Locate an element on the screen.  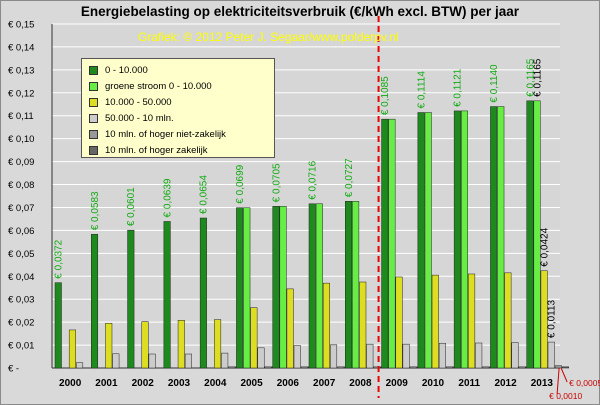
x-tick-label: 2013 is located at coordinates (542, 383).